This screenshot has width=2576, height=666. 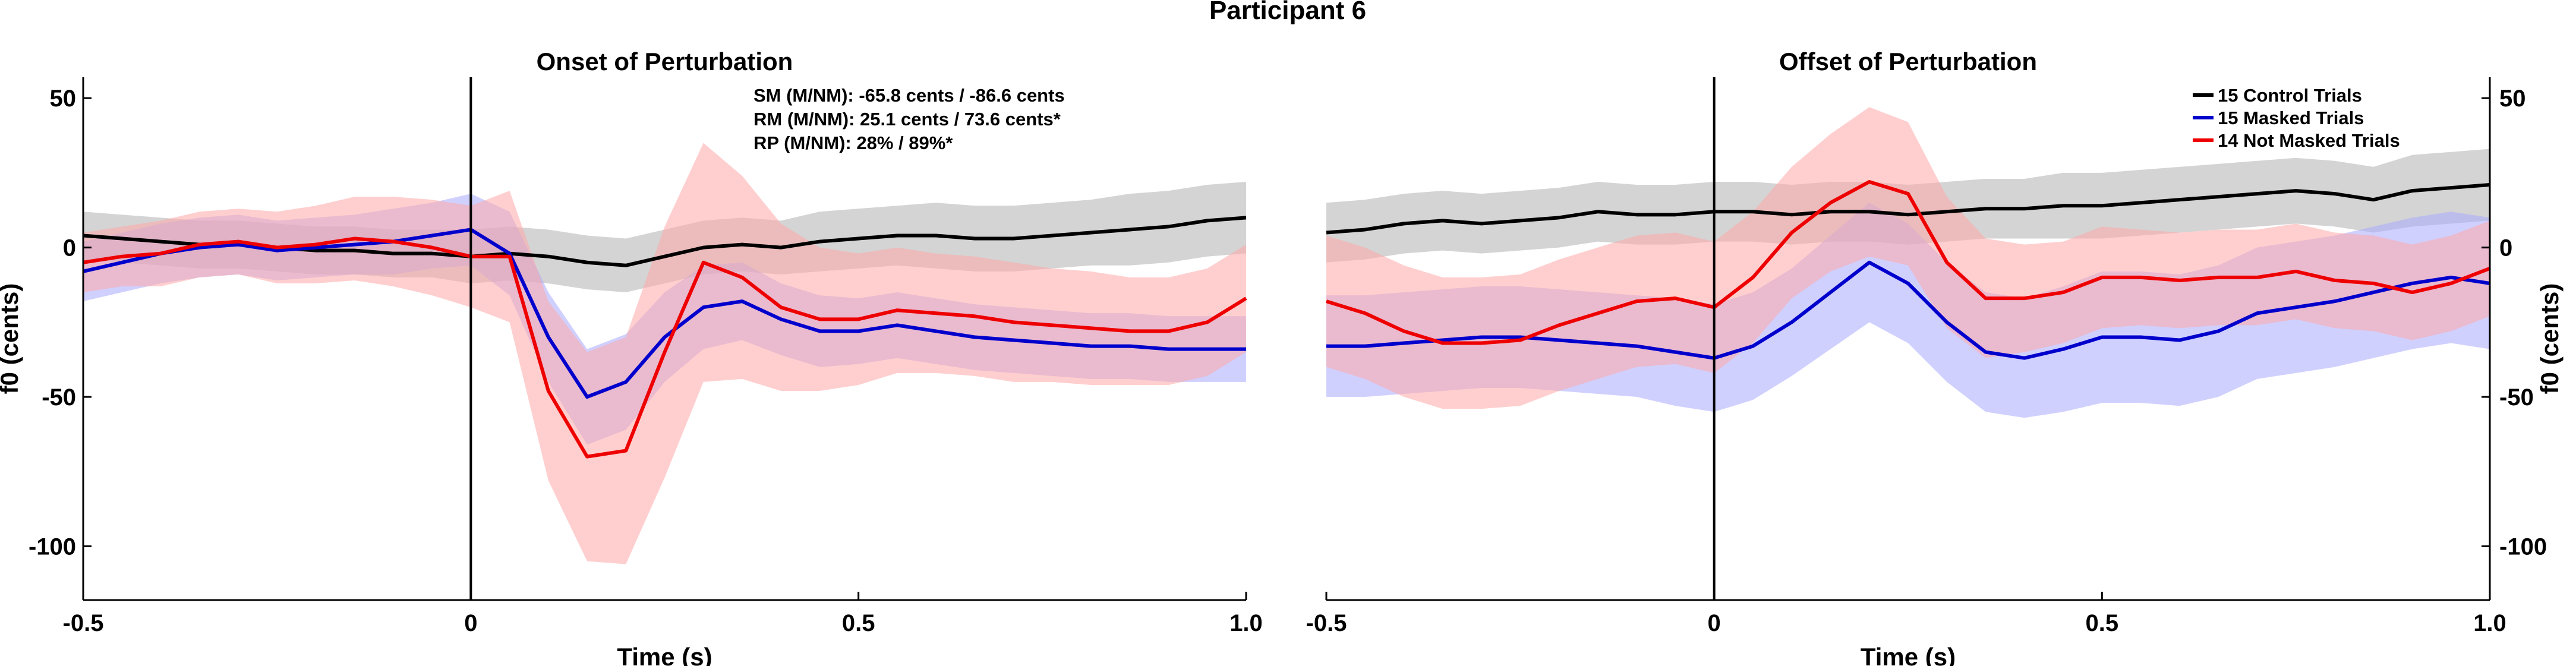 I want to click on onset-x-axis-label: Time (s), so click(x=664, y=654).